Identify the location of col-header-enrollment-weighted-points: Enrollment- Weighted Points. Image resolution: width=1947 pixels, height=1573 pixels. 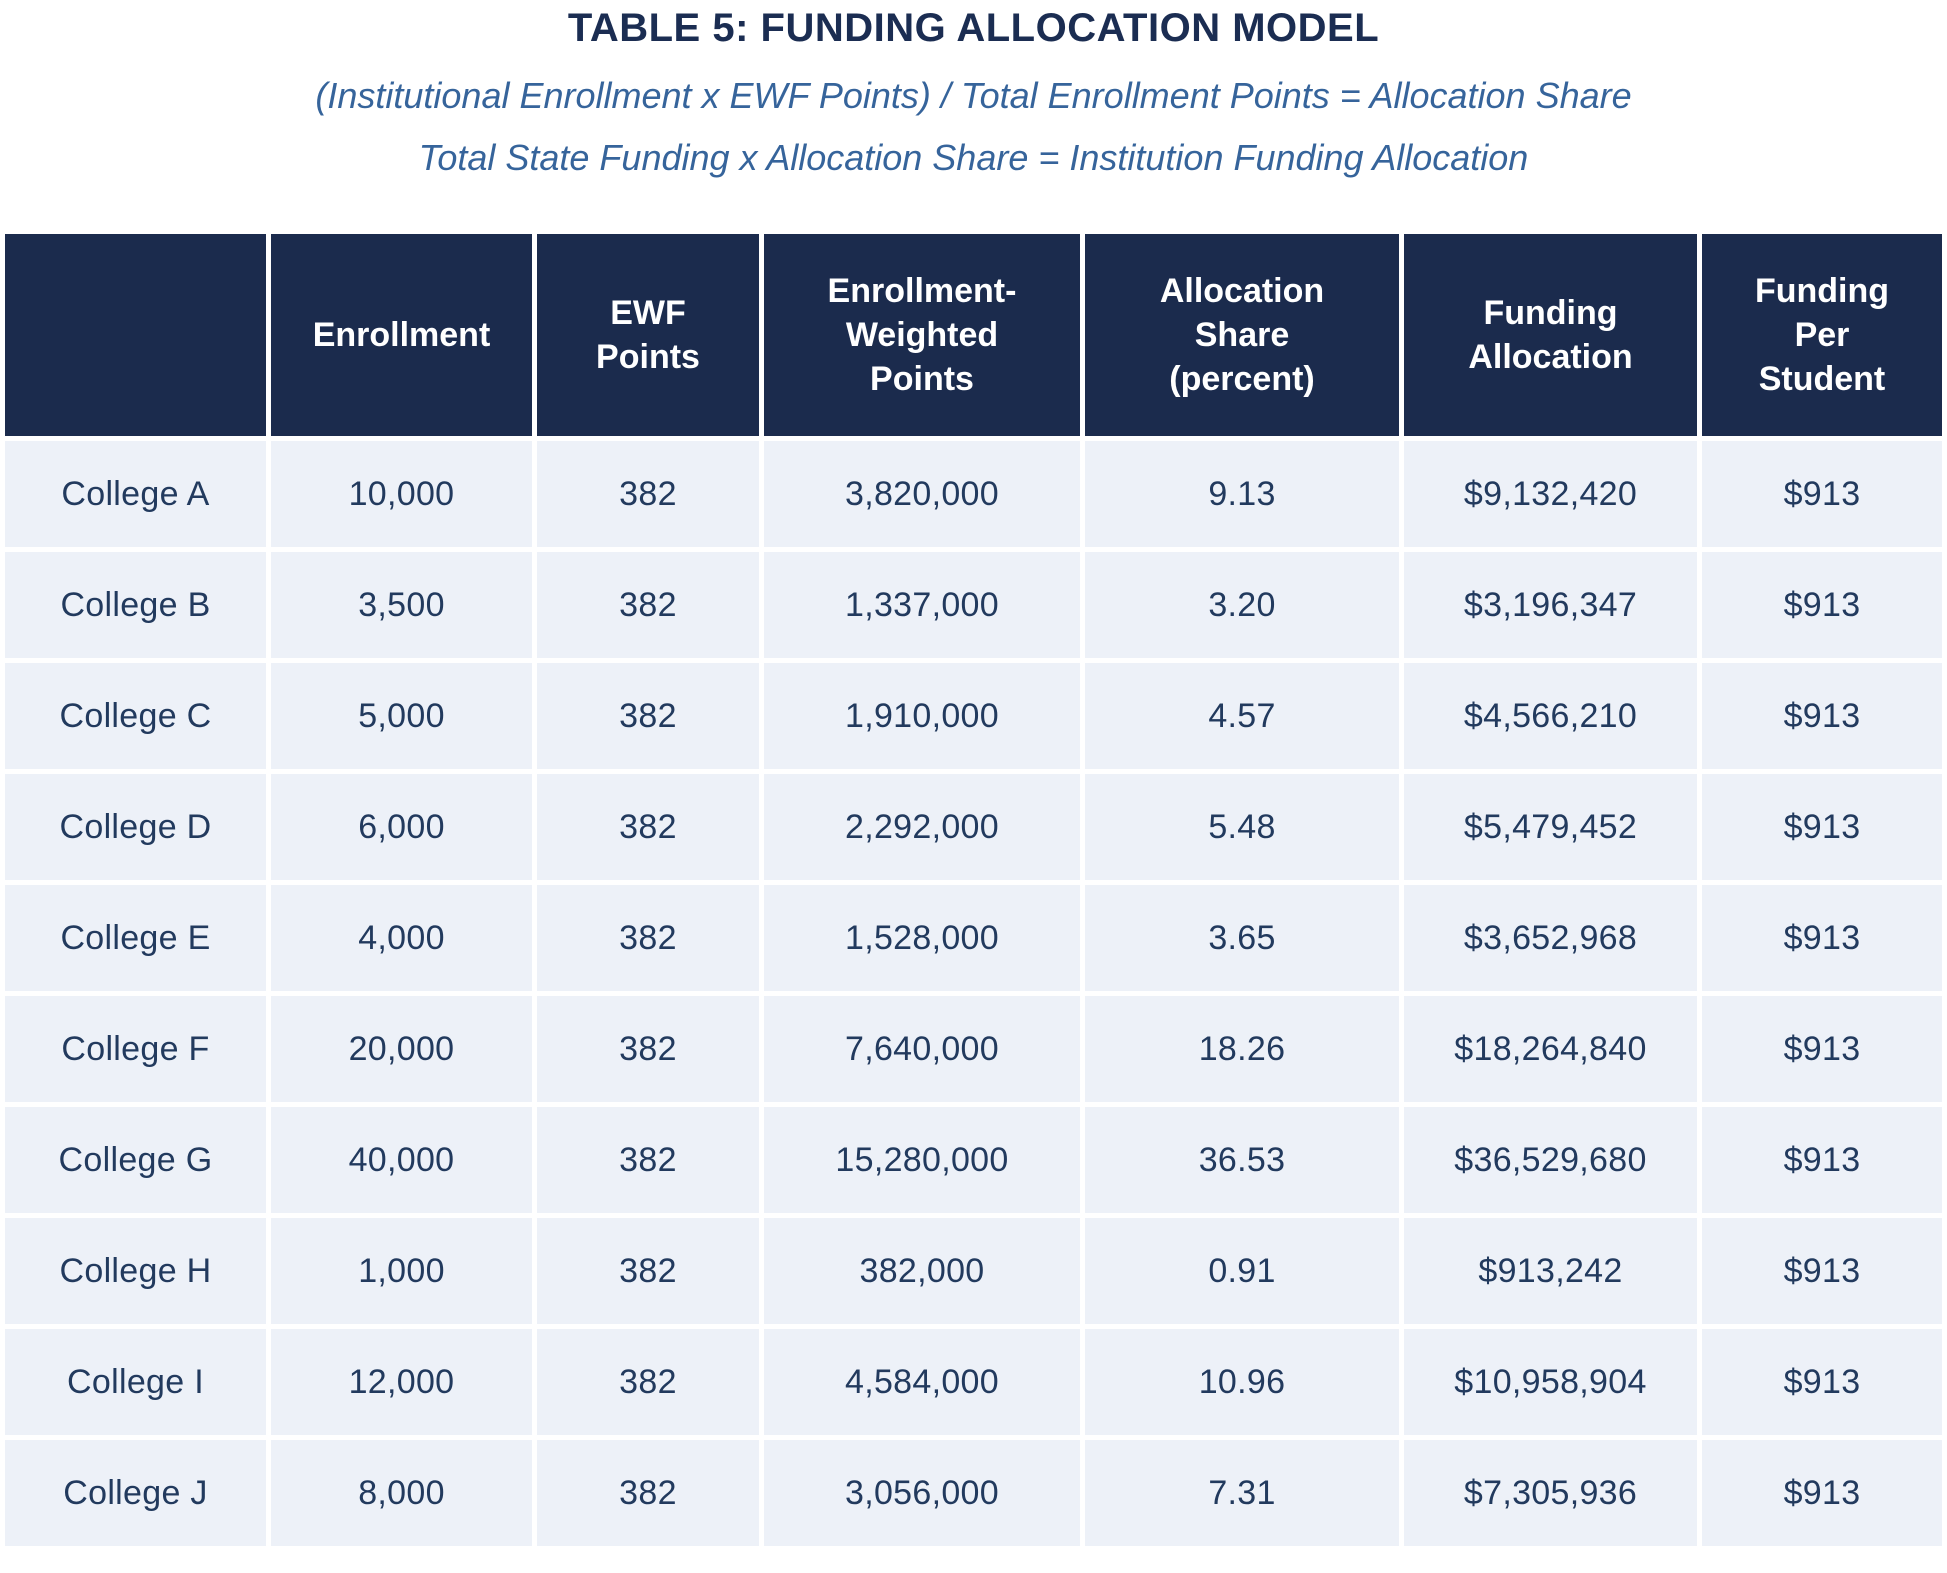
(922, 335).